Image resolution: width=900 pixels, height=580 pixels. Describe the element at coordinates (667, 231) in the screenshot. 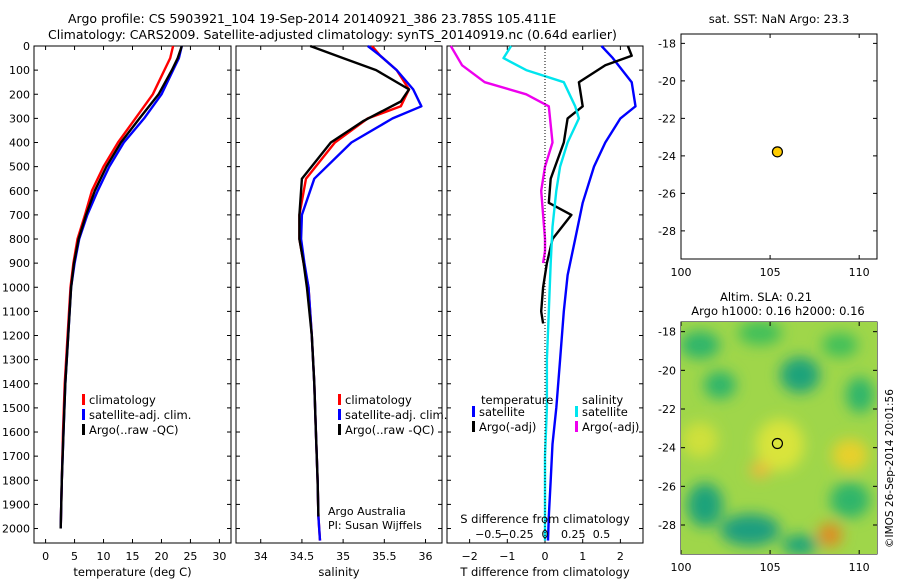

I see `lat-tick-label: -28` at that location.